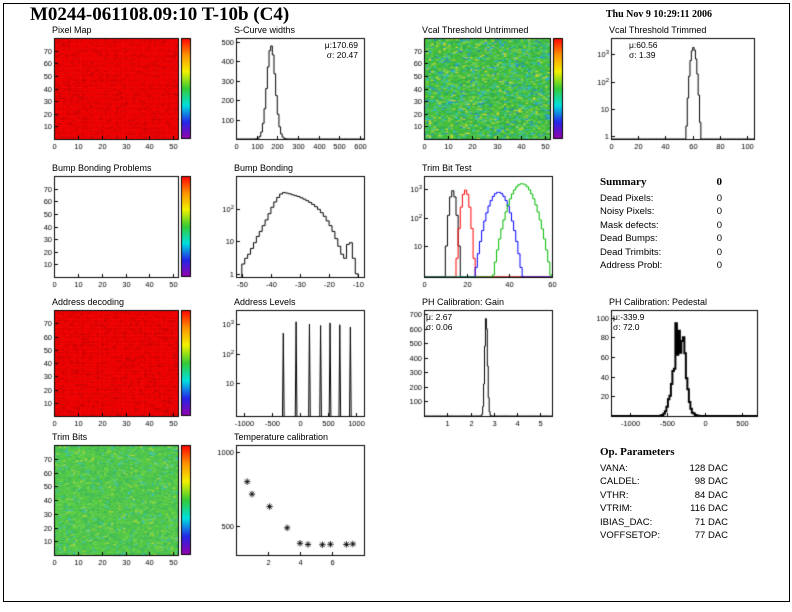 This screenshot has width=792, height=612. I want to click on page-title: M0244-061108.09:10 T-10b (C4), so click(160, 14).